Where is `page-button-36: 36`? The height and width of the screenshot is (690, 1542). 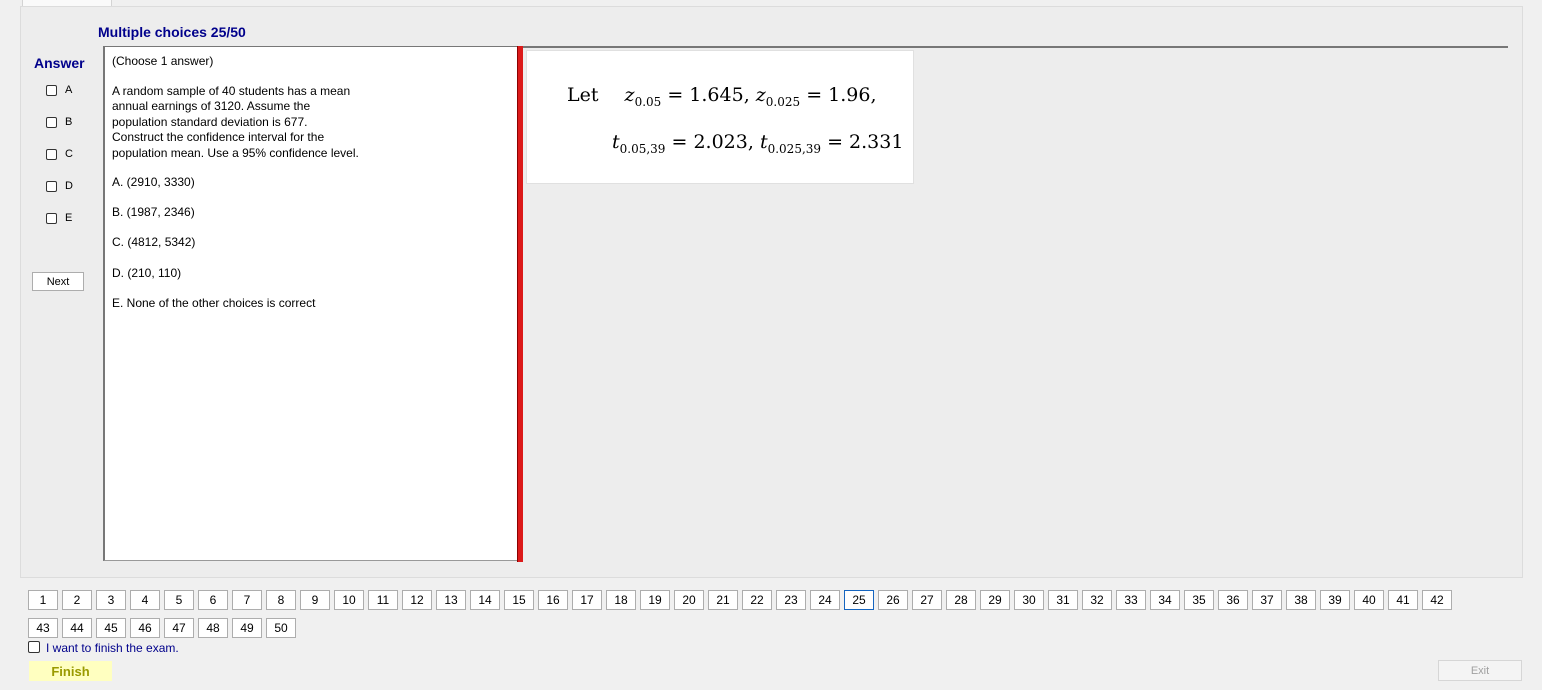 page-button-36: 36 is located at coordinates (1233, 600).